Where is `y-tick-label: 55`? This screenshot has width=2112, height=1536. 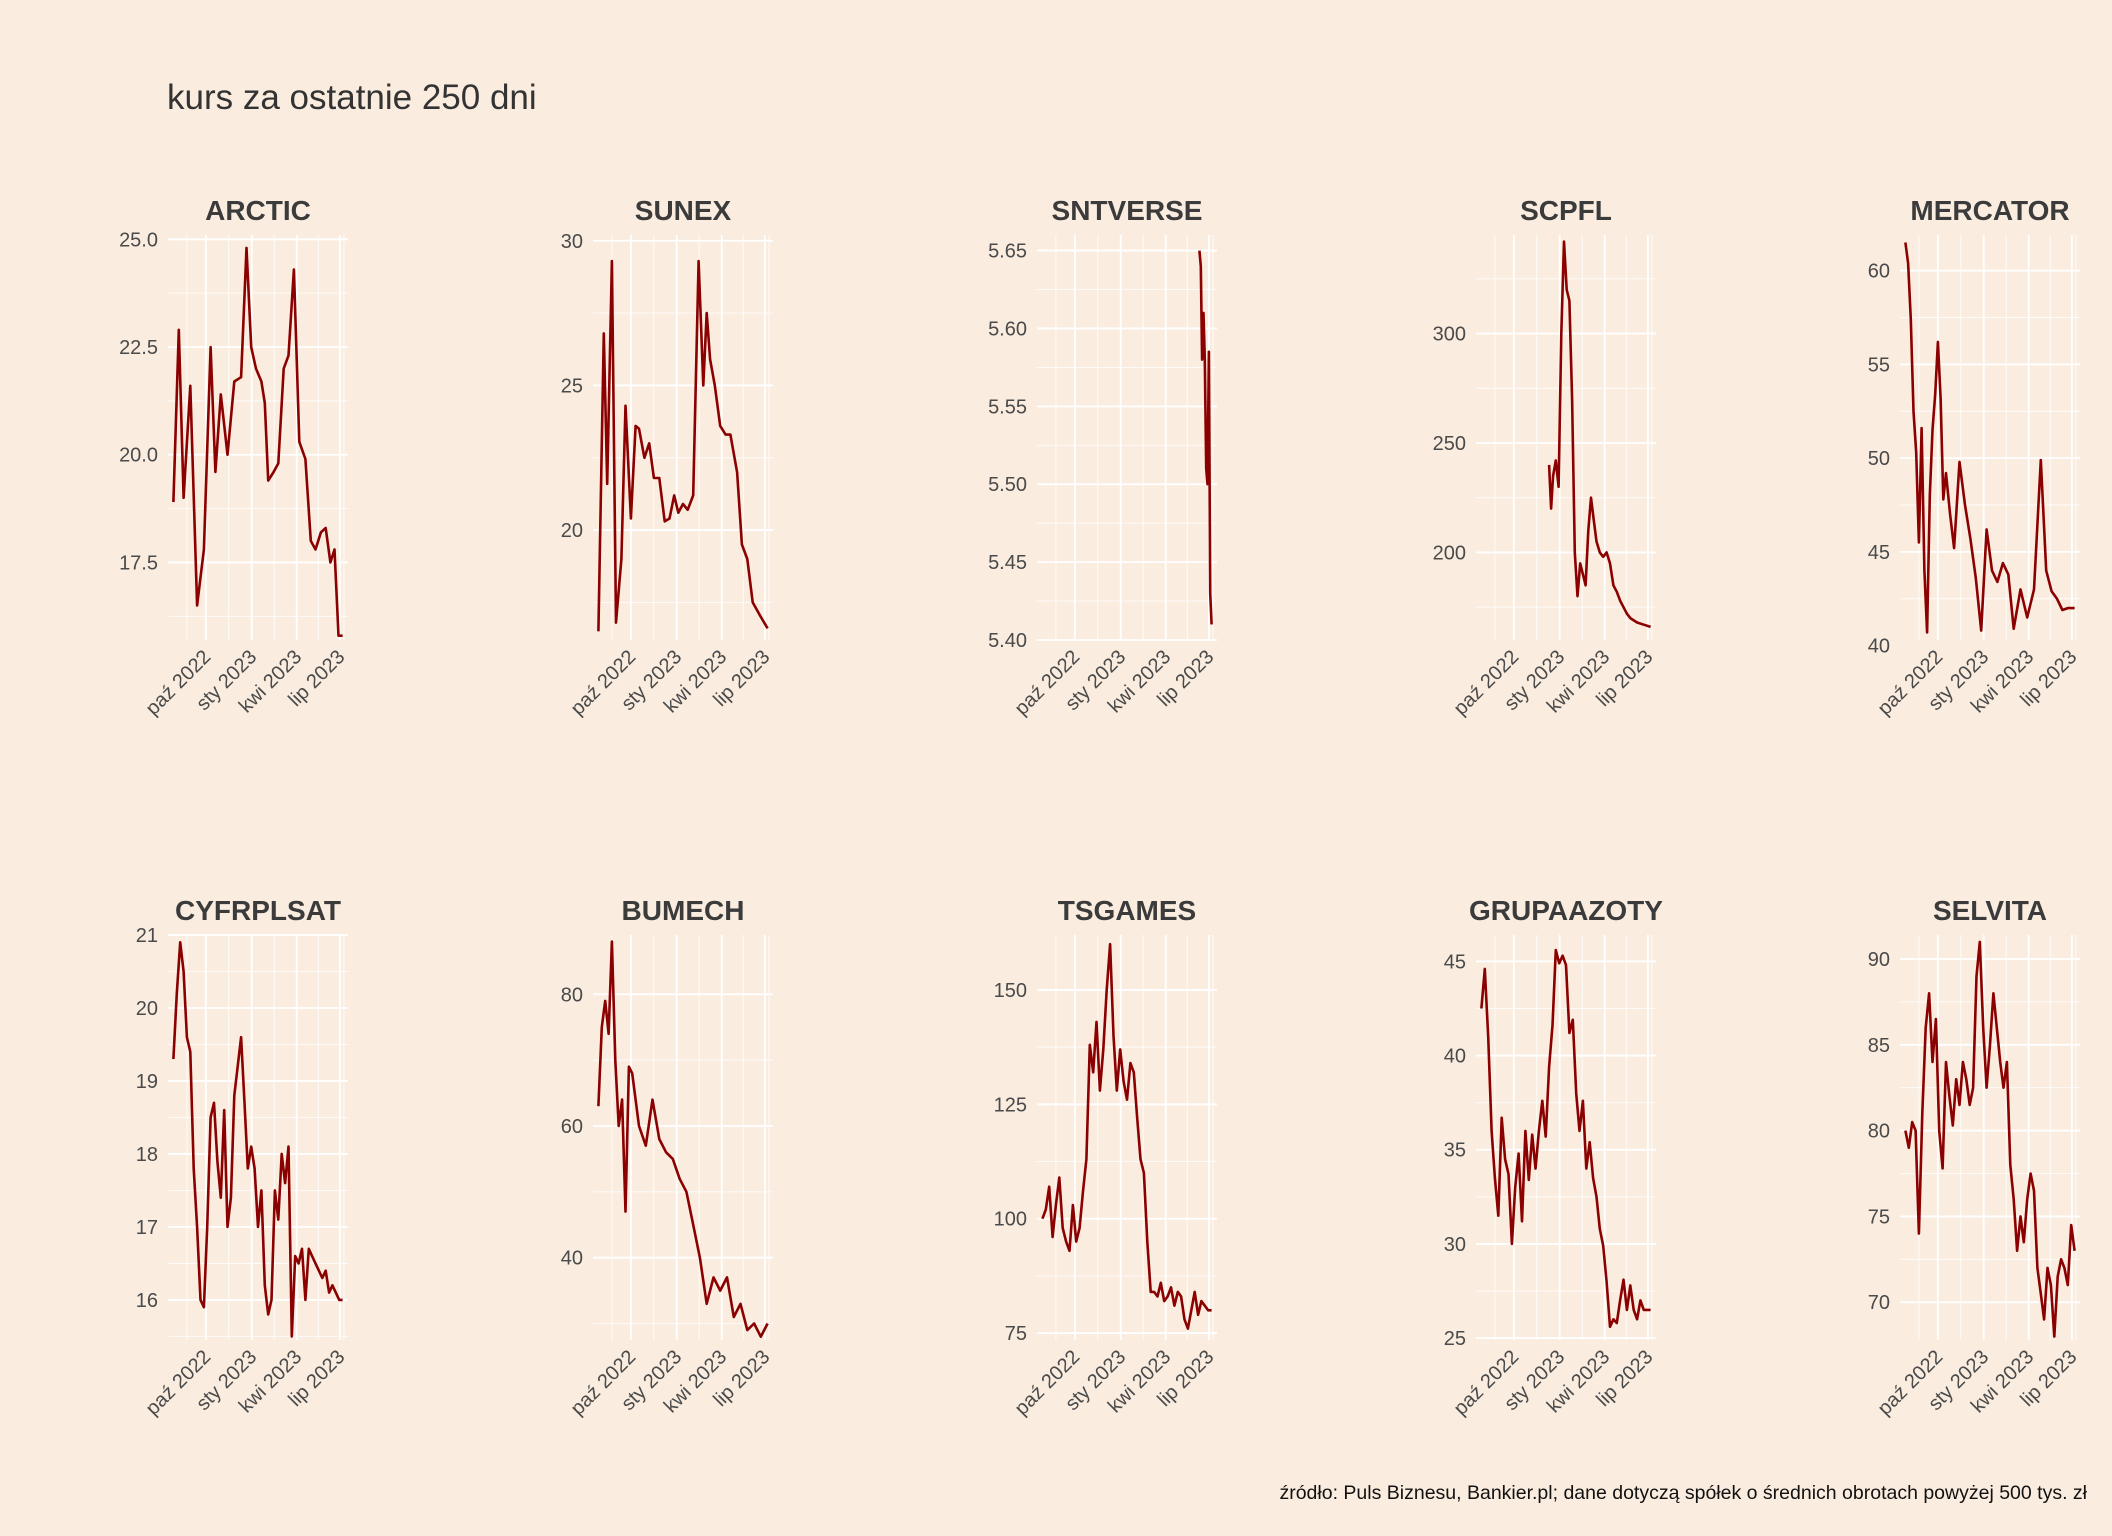 y-tick-label: 55 is located at coordinates (1879, 365).